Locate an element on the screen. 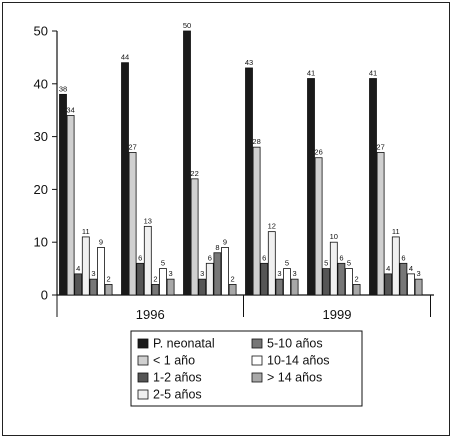  data-label: 50 is located at coordinates (187, 25).